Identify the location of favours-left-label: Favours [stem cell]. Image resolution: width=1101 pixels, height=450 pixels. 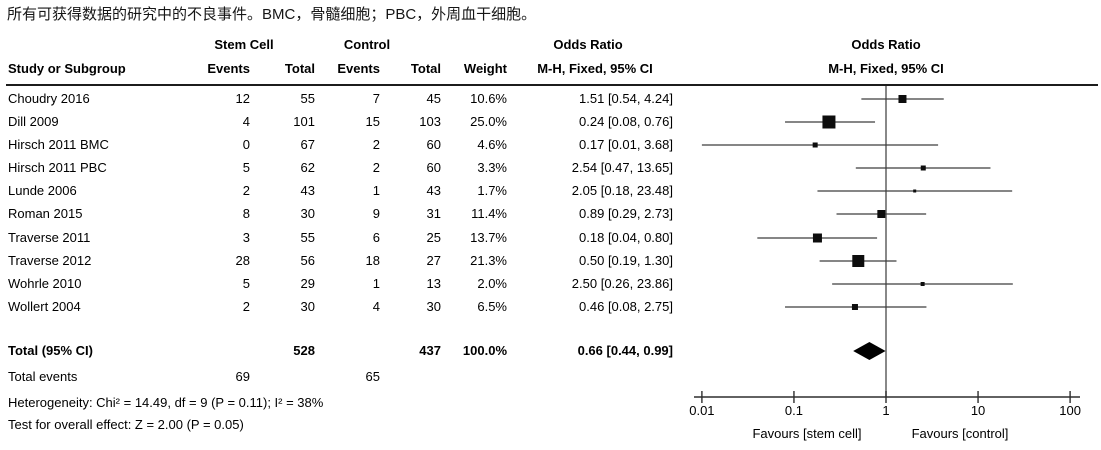
(807, 433).